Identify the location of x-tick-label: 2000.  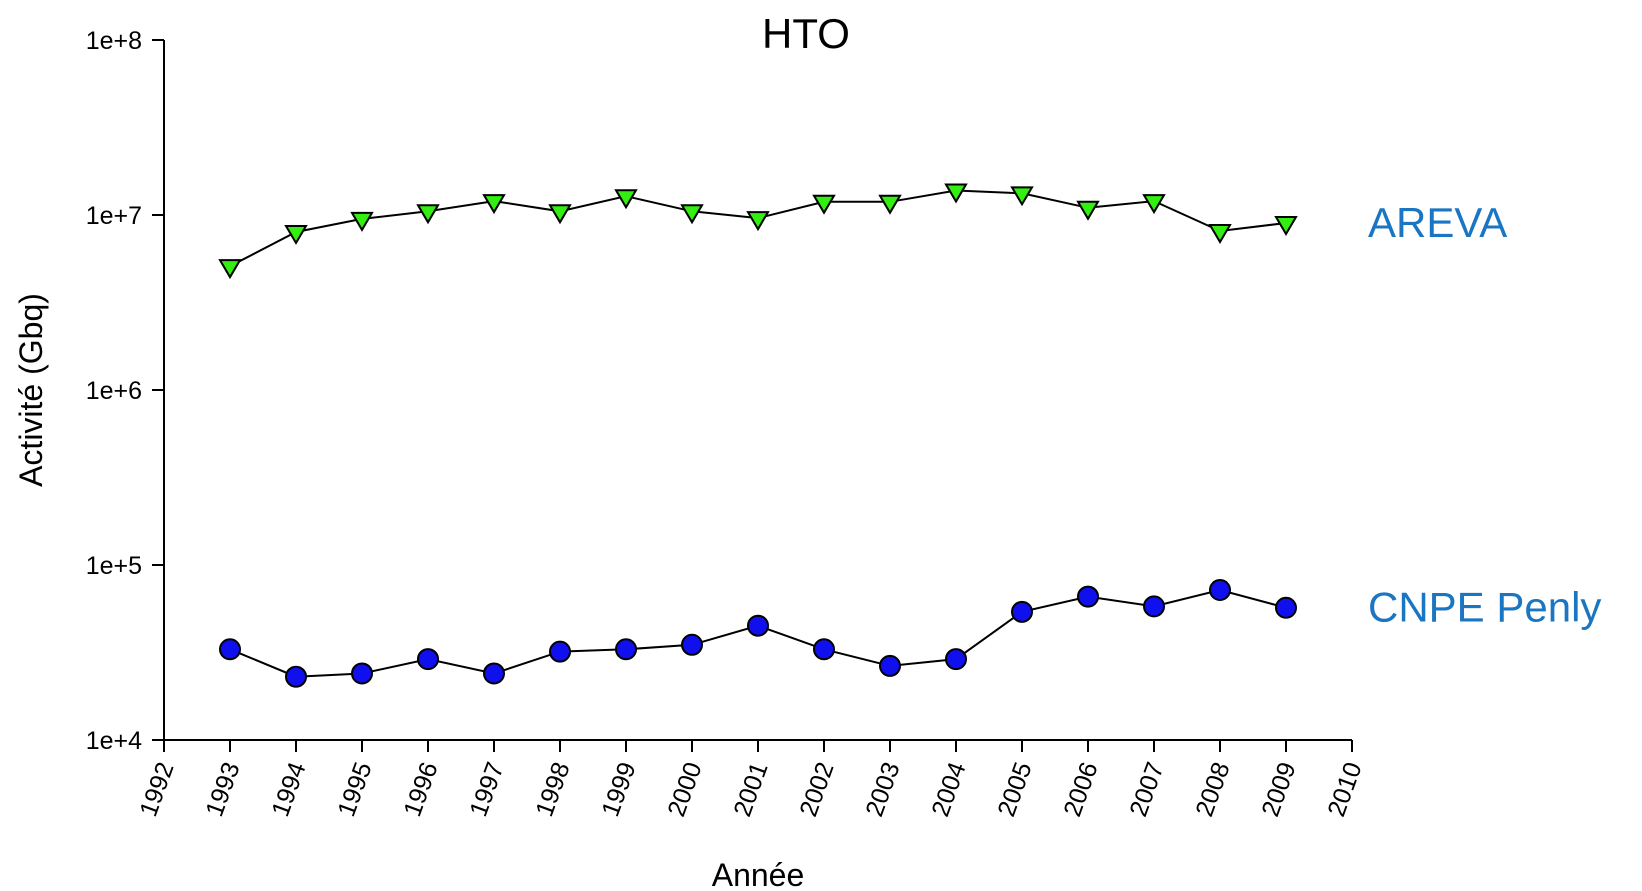
(684, 789).